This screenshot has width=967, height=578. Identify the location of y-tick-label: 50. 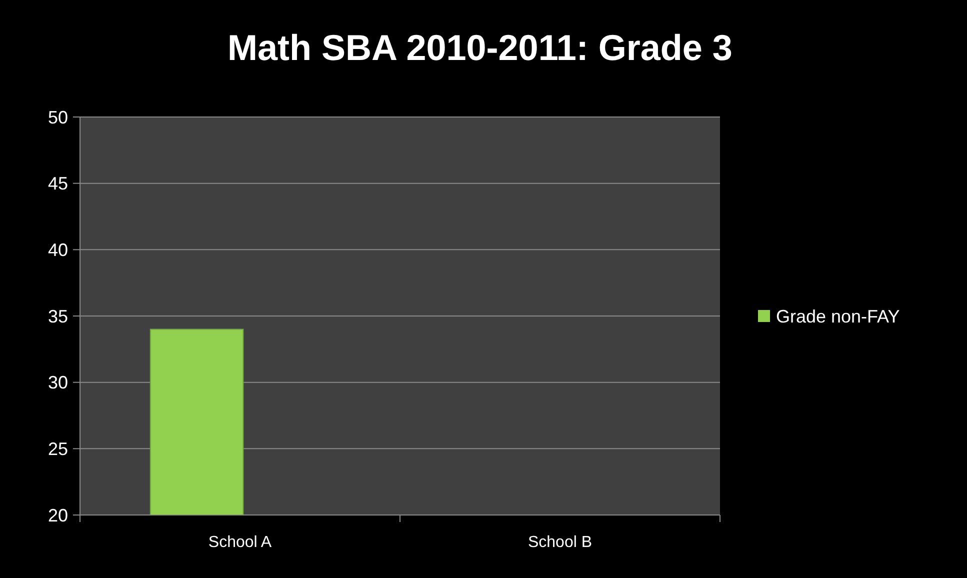
(58, 117).